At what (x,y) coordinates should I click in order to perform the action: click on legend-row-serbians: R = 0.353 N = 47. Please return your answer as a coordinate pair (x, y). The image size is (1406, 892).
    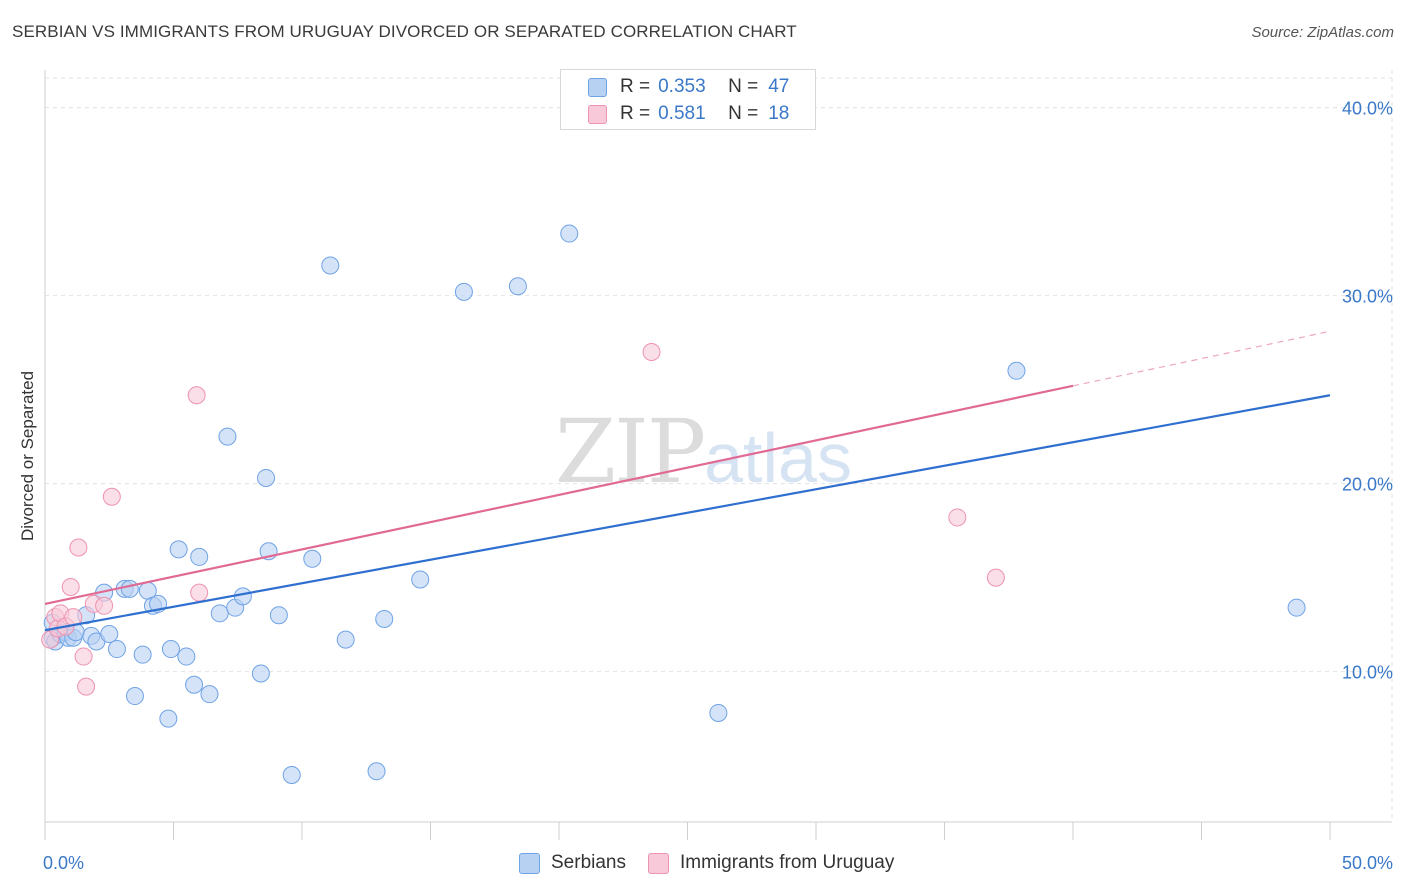
    Looking at the image, I should click on (688, 87).